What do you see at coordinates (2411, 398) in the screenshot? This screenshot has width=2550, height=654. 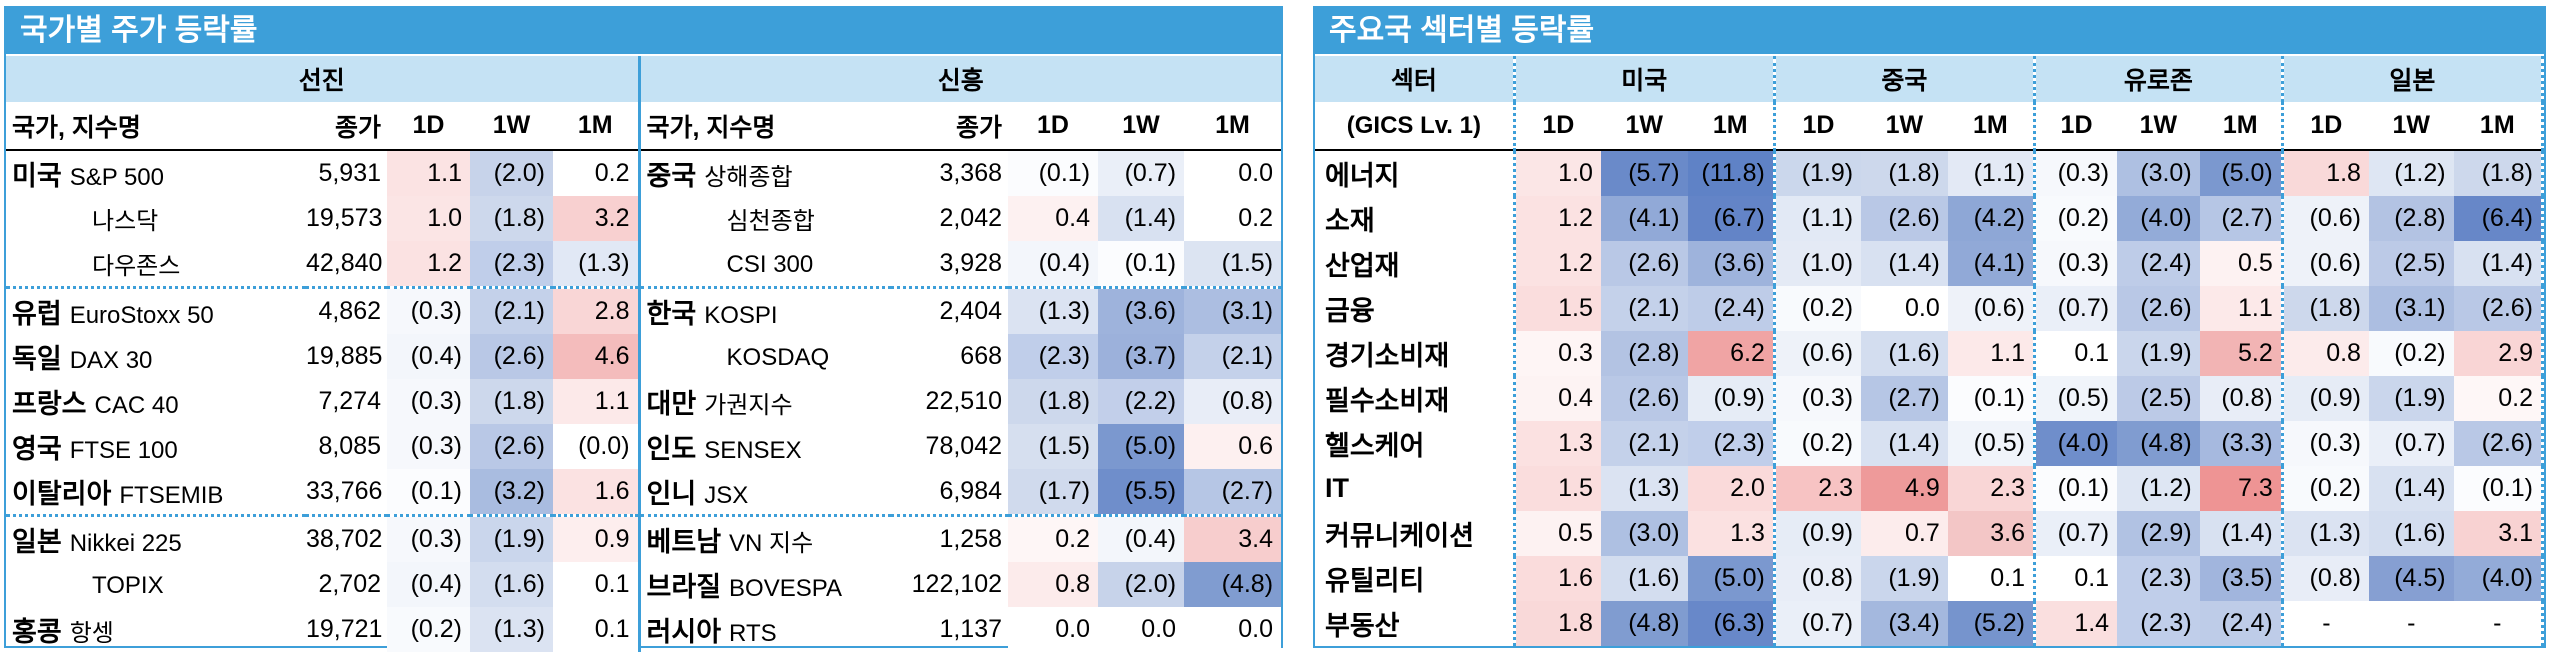 I see `sector-change-cell: (1.9)` at bounding box center [2411, 398].